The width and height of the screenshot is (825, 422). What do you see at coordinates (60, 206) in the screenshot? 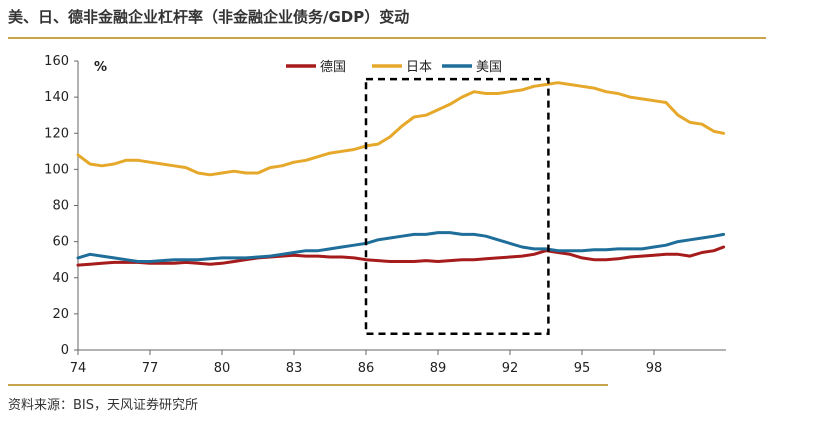
I see `y-tick-label: 80` at bounding box center [60, 206].